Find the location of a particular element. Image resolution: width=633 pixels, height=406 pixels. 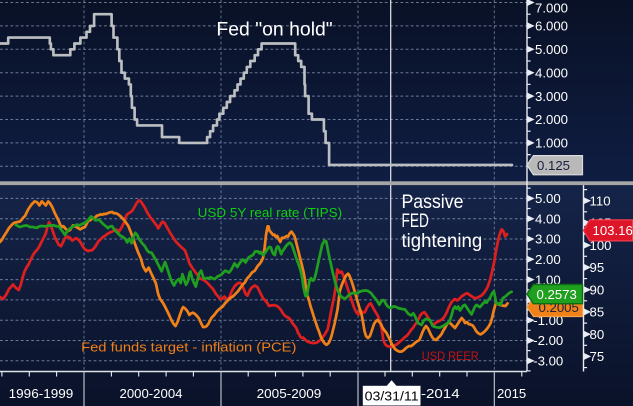

svg-text: 110 is located at coordinates (600, 200).